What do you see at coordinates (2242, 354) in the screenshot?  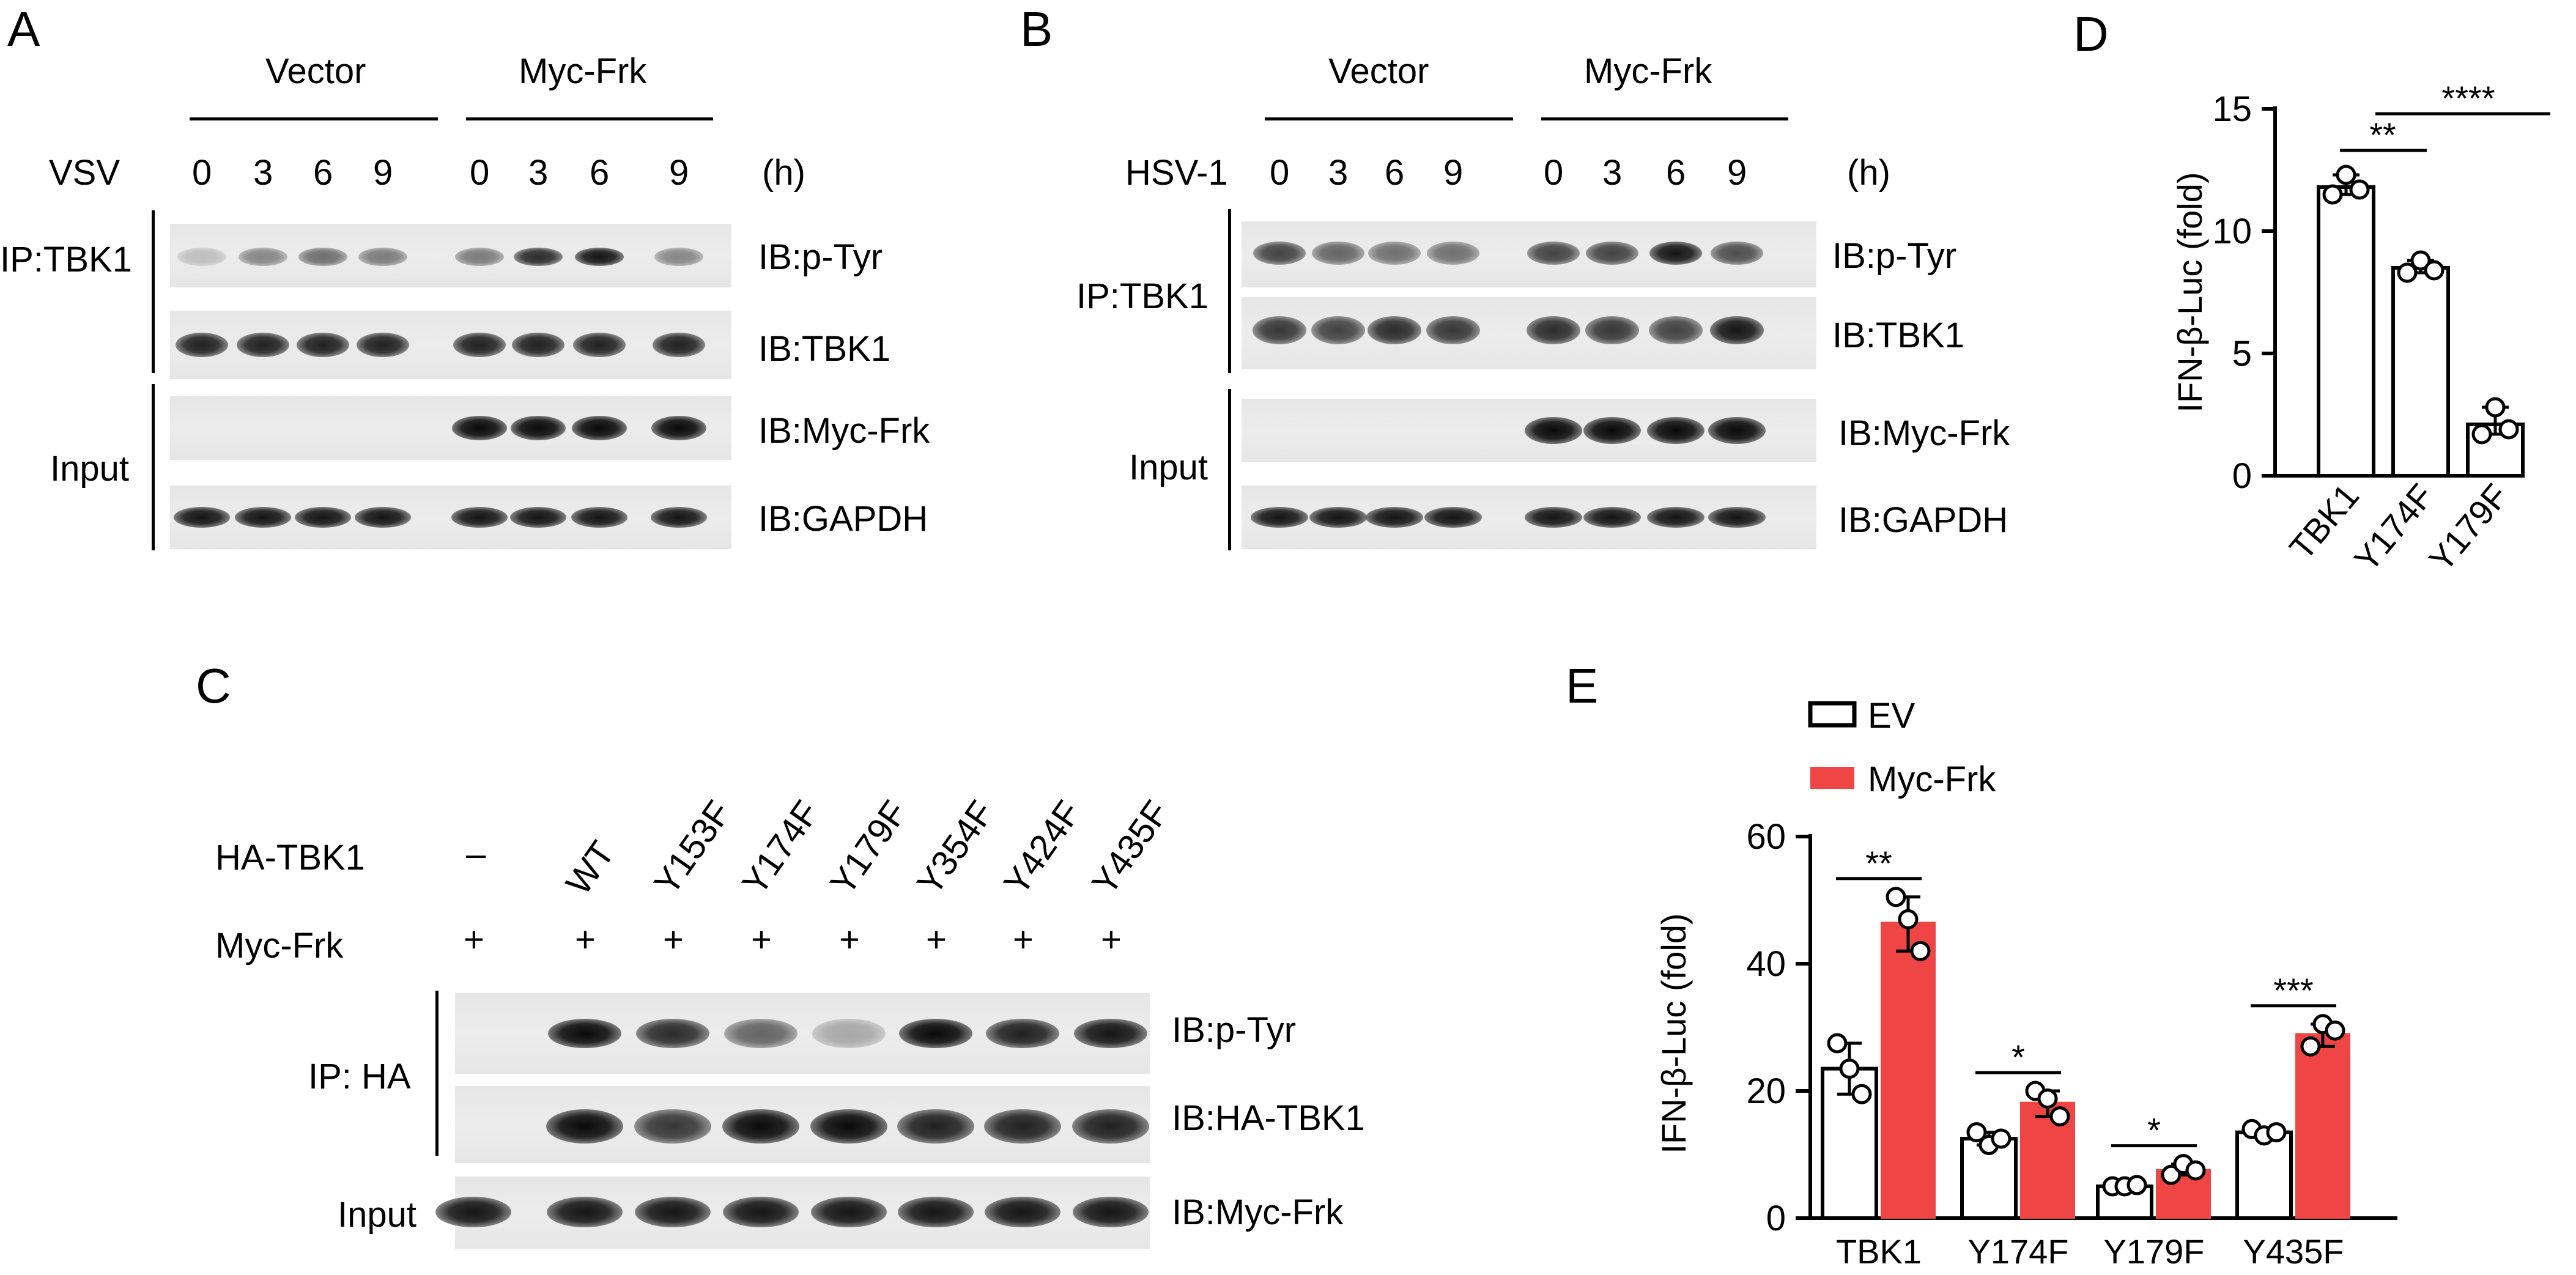 I see `chart-d-y-tick-label: 5` at bounding box center [2242, 354].